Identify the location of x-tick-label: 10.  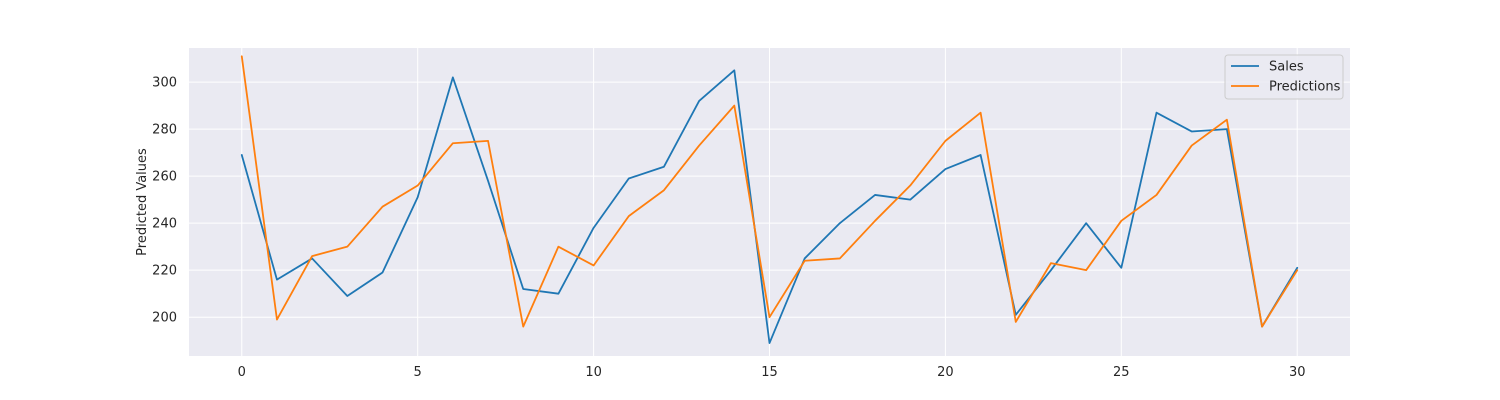
(593, 372).